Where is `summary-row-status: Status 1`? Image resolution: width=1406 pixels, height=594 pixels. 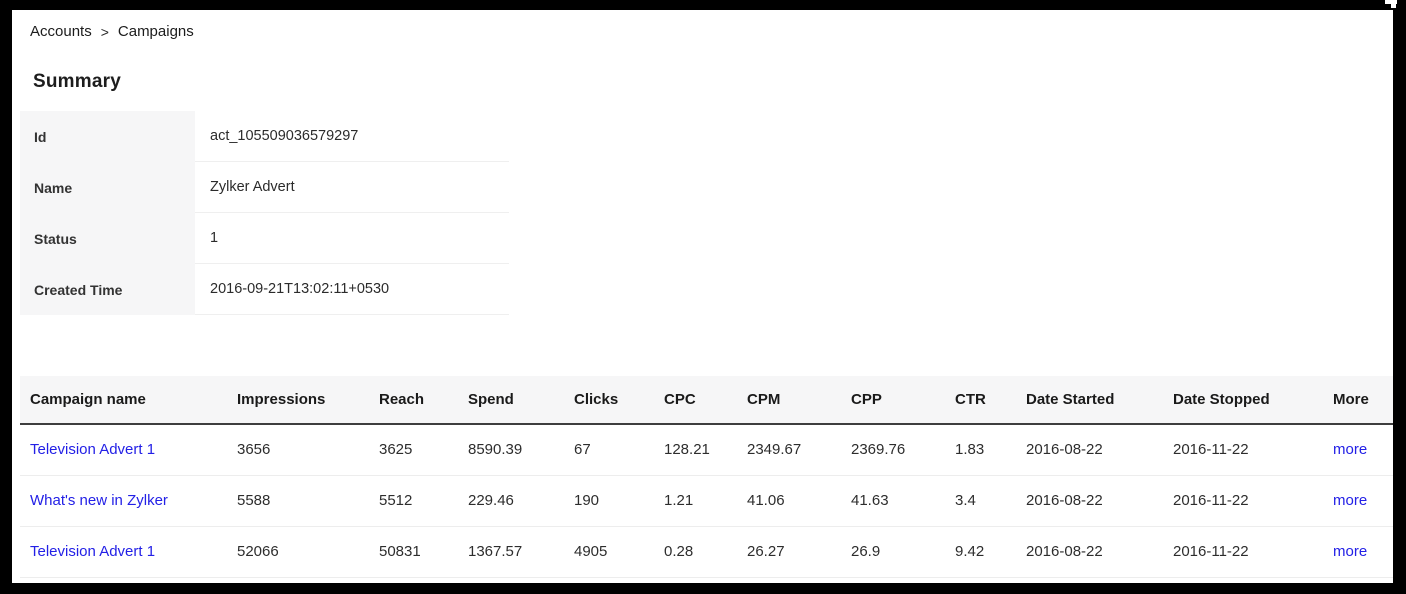
summary-row-status: Status 1 is located at coordinates (264, 238).